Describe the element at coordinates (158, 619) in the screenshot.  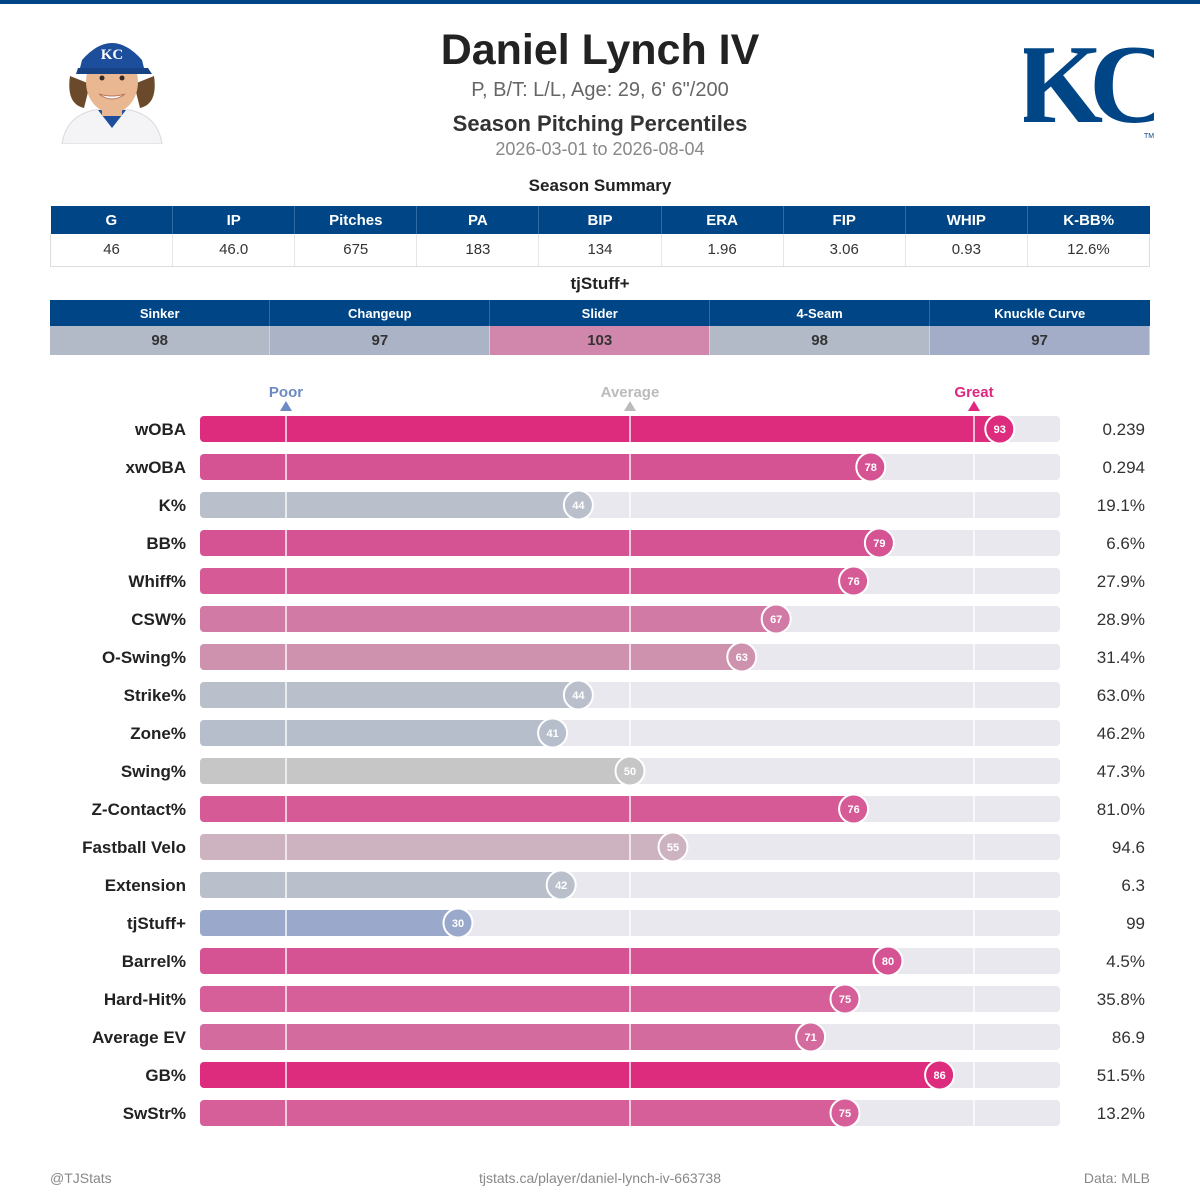
I see `metric-label: CSW%` at that location.